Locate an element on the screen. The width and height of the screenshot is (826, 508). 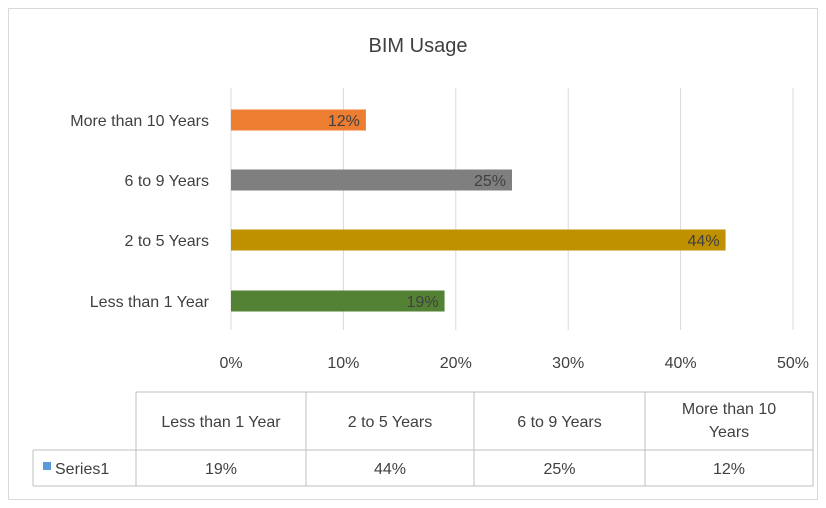
chart-title: BIM Usage is located at coordinates (418, 46).